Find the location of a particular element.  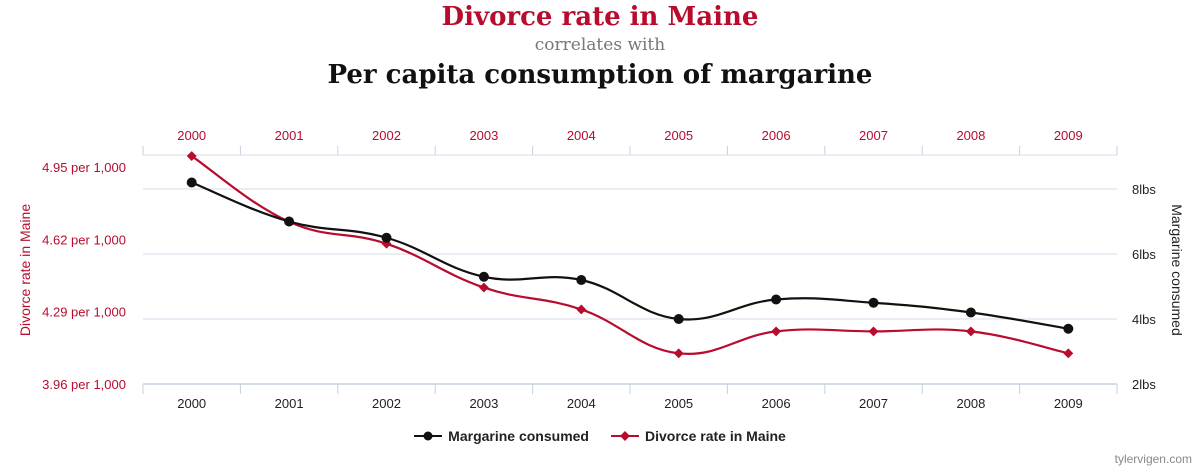

left-y-tick-label: 4.62 per 1,000 is located at coordinates (84, 239).